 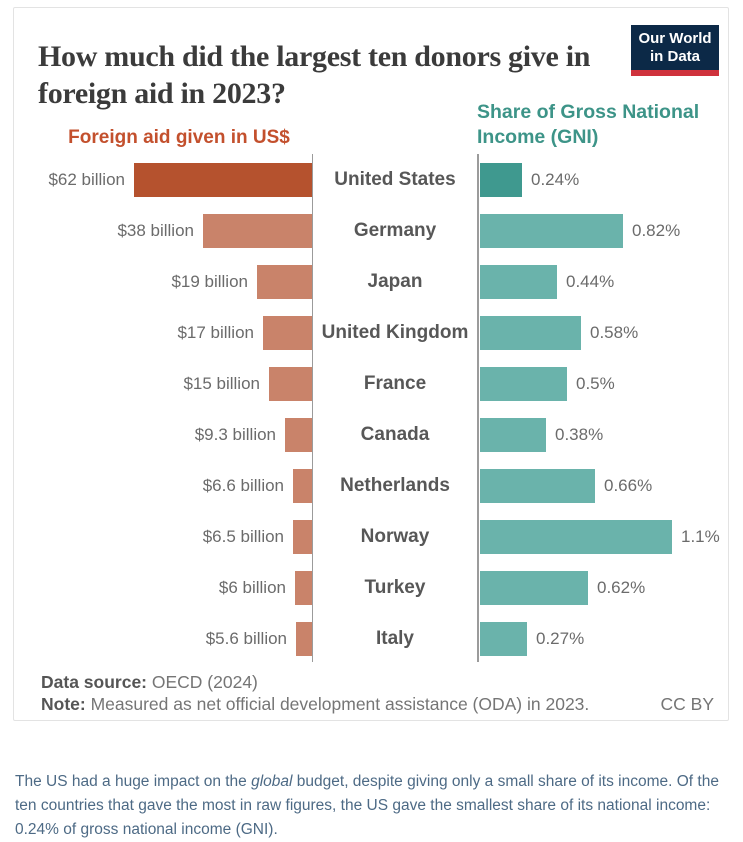 What do you see at coordinates (579, 434) in the screenshot?
I see `gni-value-label: 0.38%` at bounding box center [579, 434].